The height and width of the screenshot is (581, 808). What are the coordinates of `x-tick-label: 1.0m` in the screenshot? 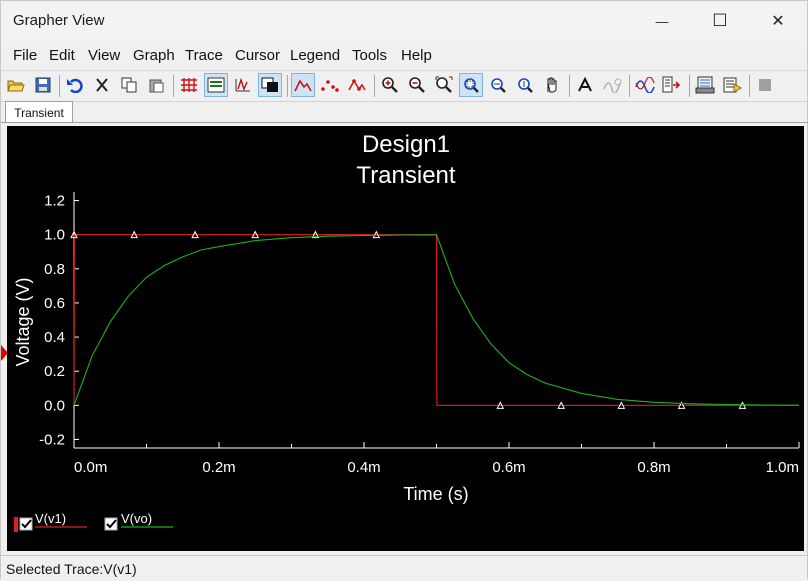 It's located at (782, 467).